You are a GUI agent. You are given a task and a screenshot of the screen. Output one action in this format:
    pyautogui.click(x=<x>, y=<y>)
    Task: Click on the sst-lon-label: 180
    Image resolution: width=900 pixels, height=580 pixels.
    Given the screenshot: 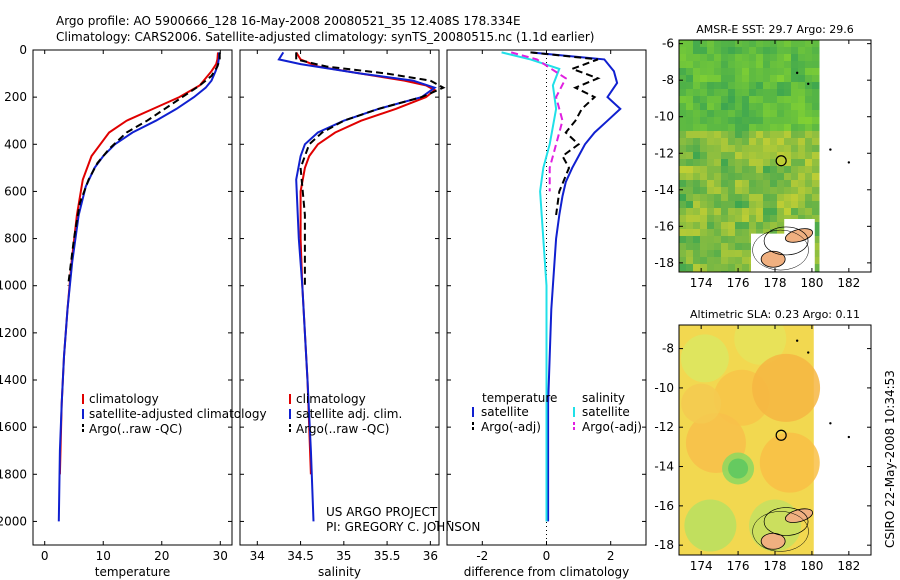 What is the action you would take?
    pyautogui.click(x=811, y=283)
    